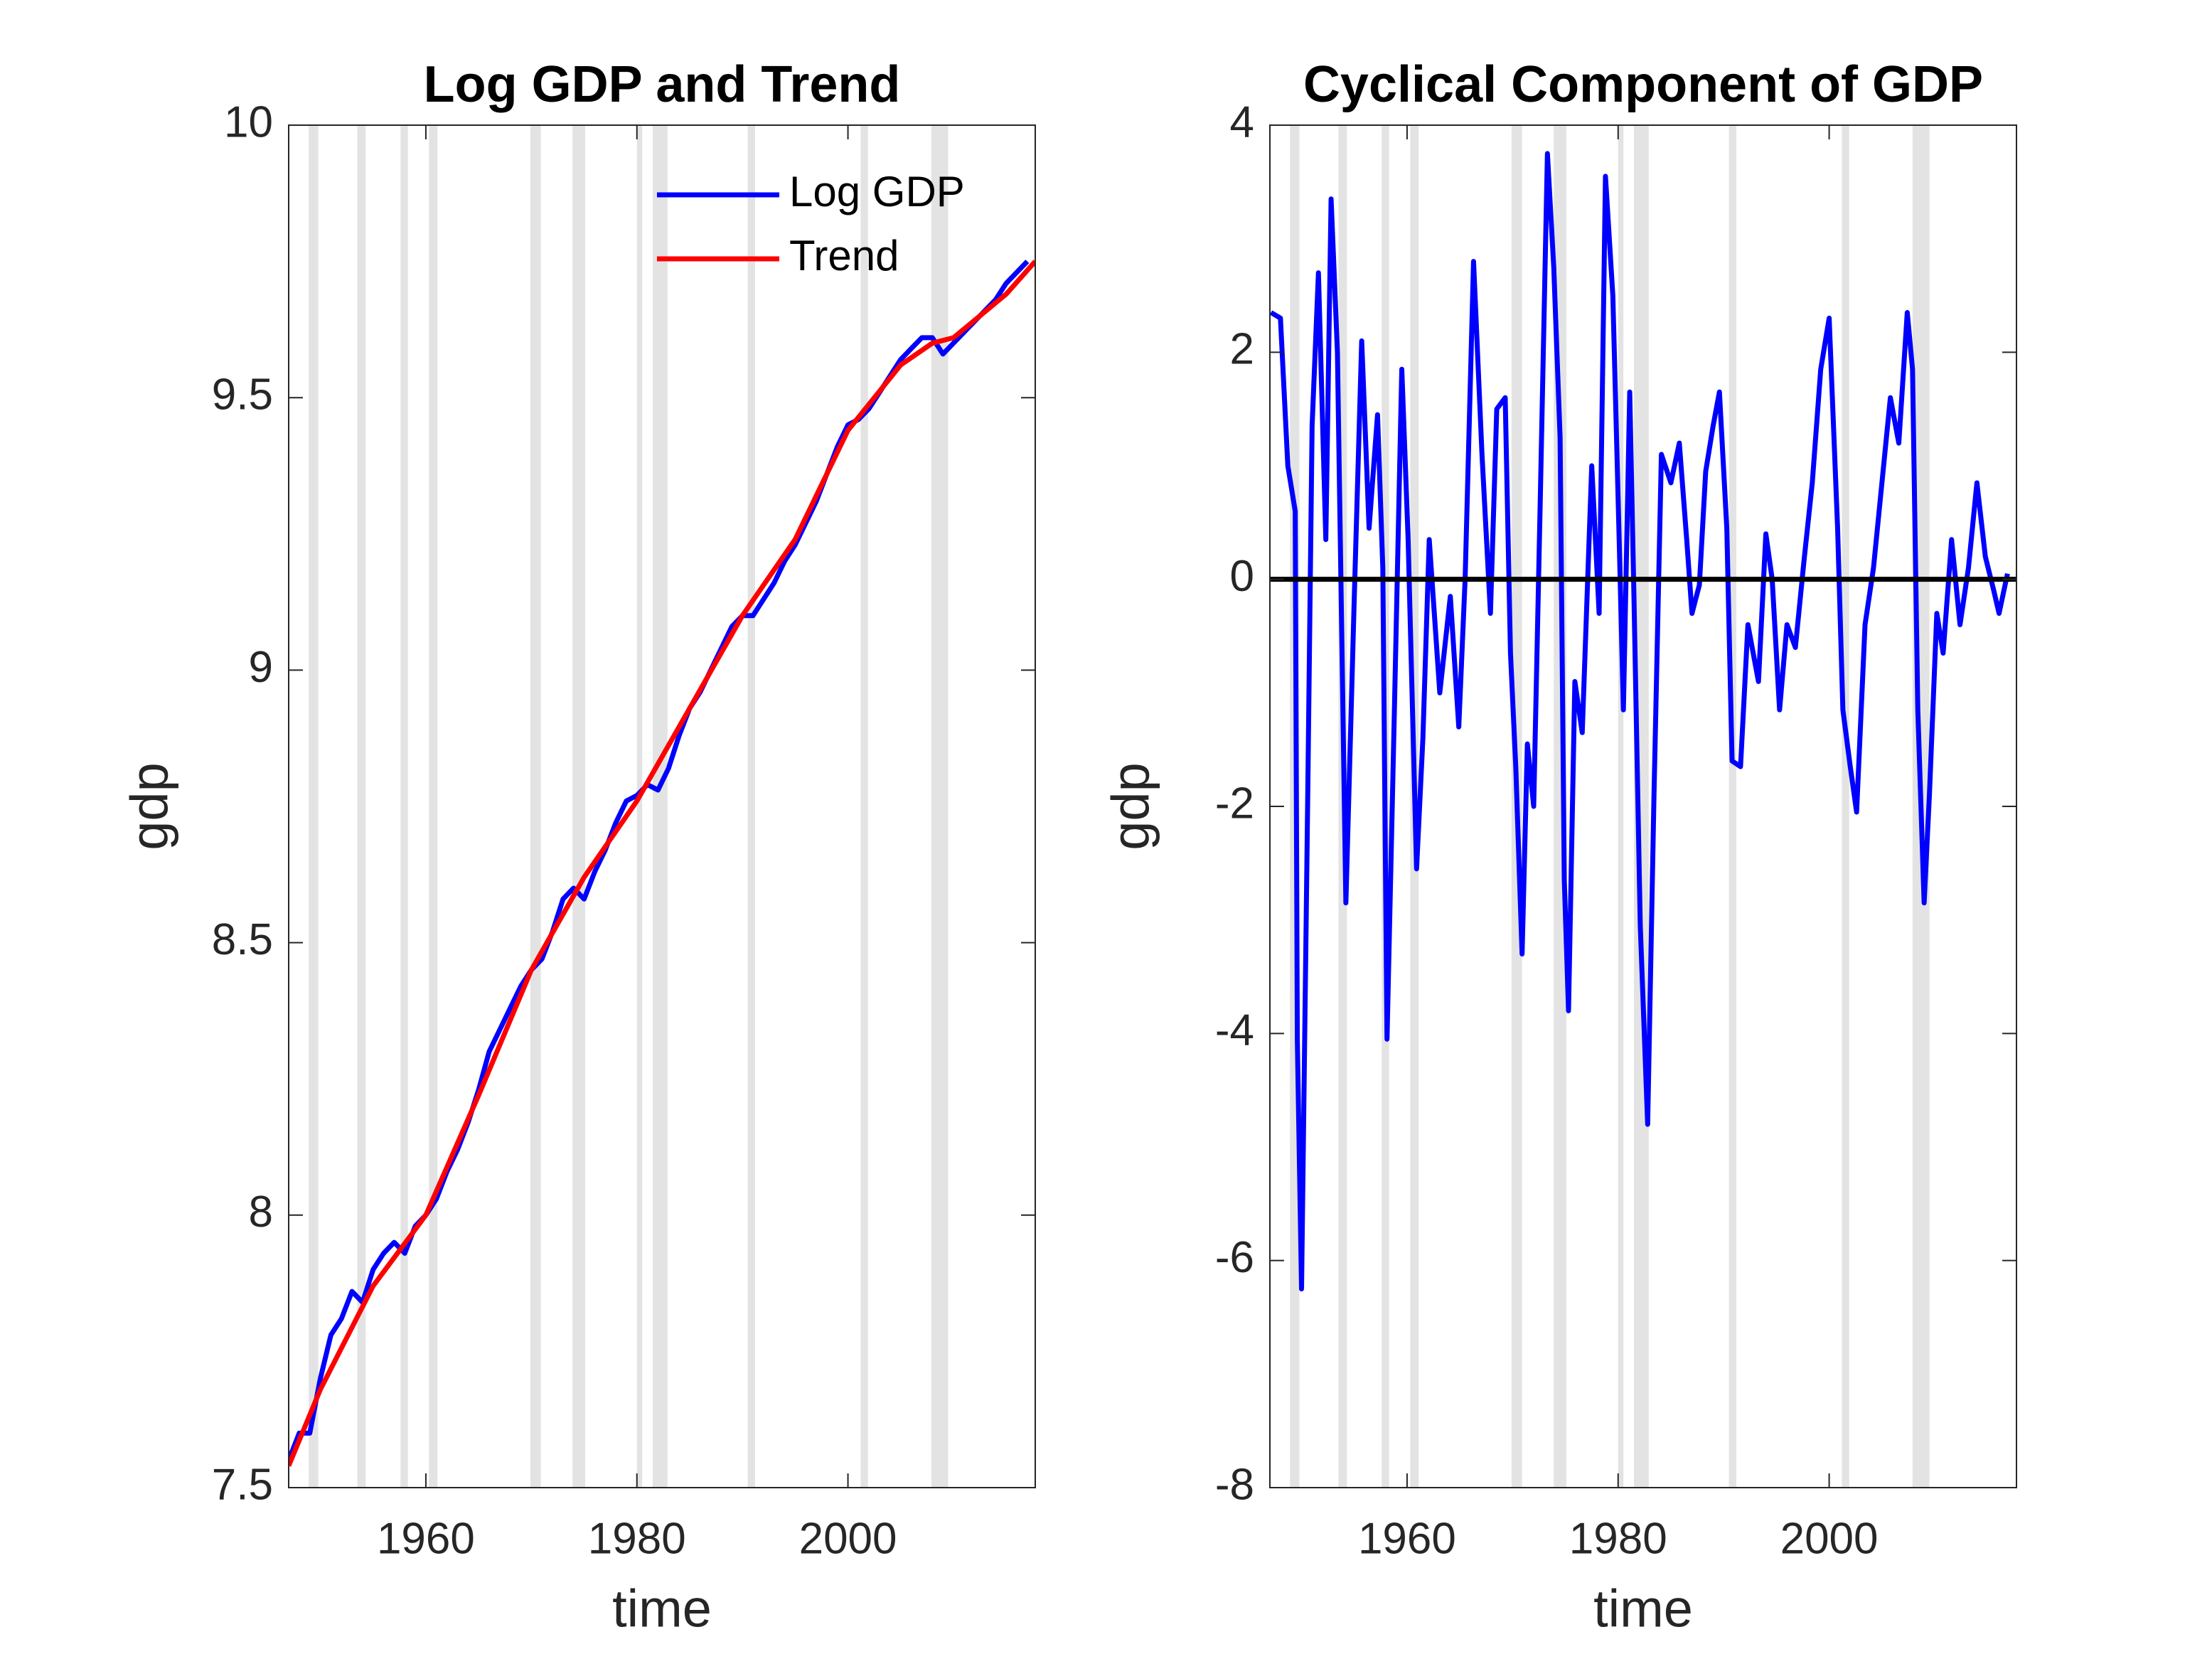  I want to click on y-tick-label: 4, so click(1242, 121).